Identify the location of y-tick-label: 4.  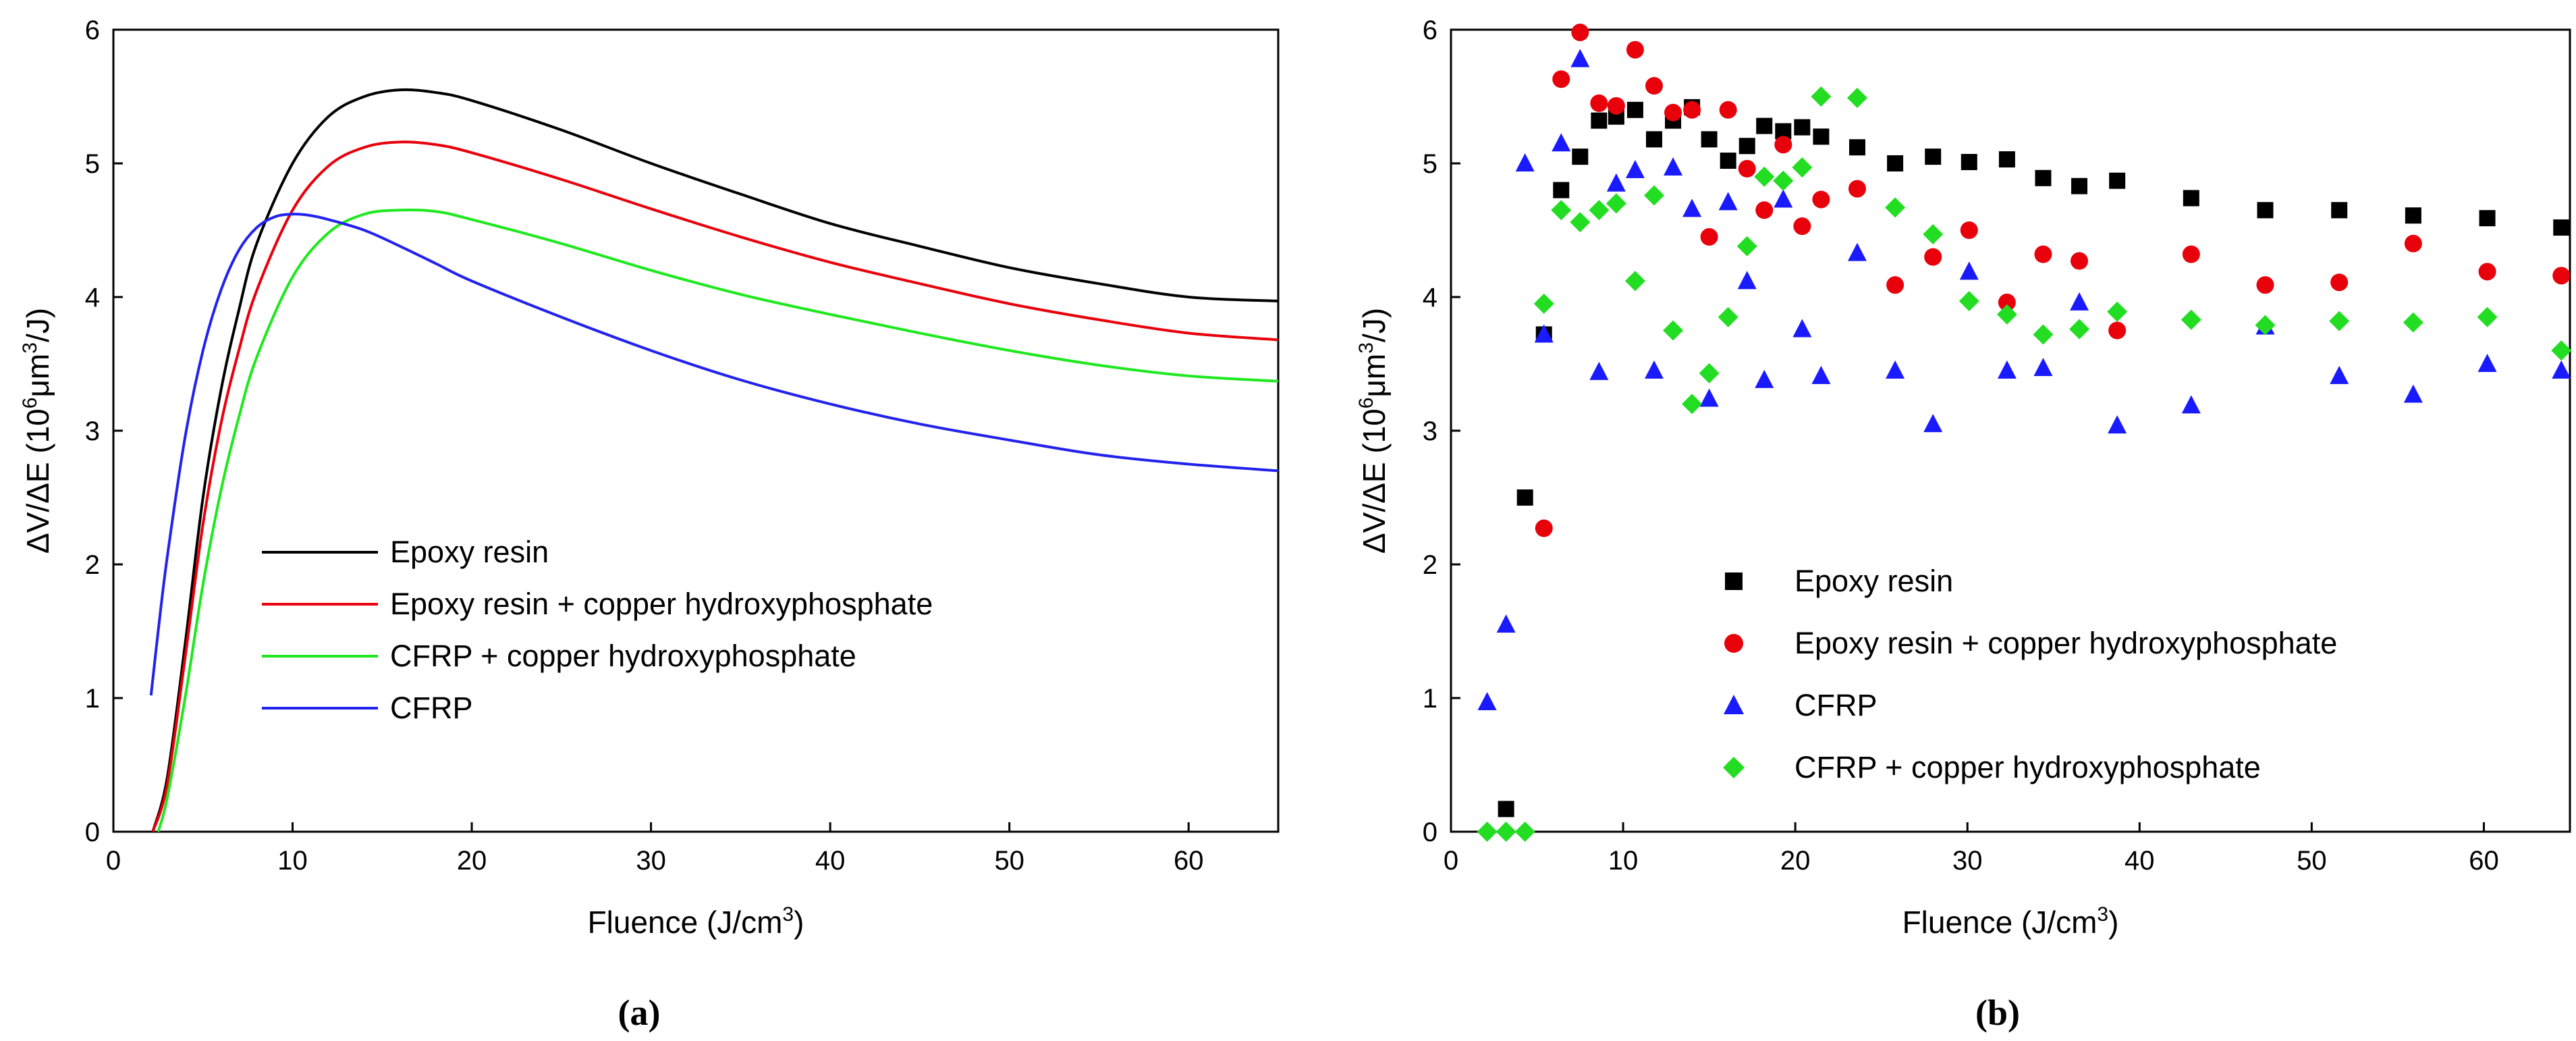
(92, 298).